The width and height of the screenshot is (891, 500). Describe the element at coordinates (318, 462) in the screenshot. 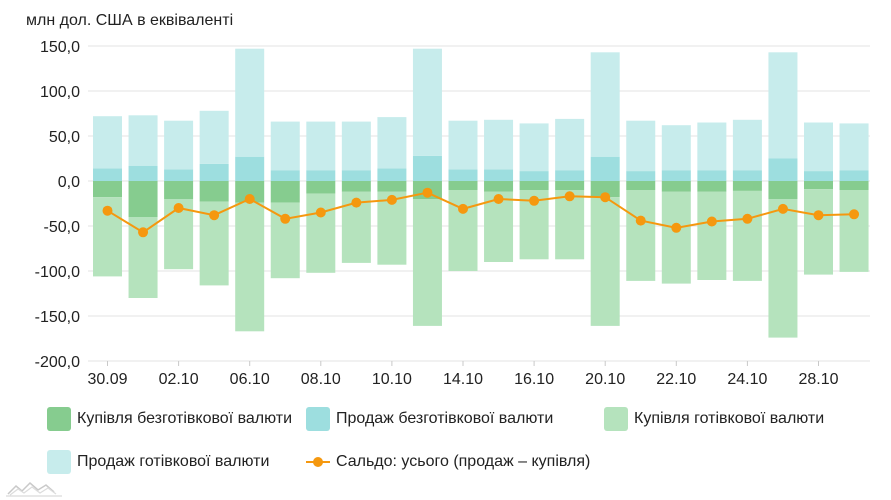

I see `legend-swatch-balance` at that location.